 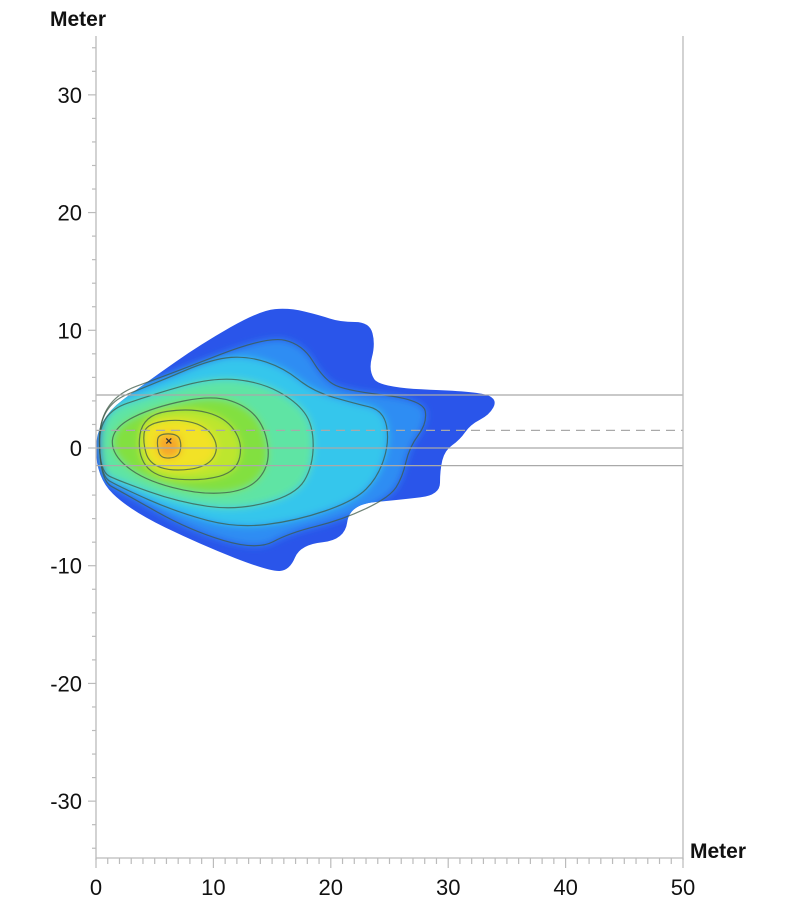 I want to click on y-tick-label: -10, so click(x=66, y=566).